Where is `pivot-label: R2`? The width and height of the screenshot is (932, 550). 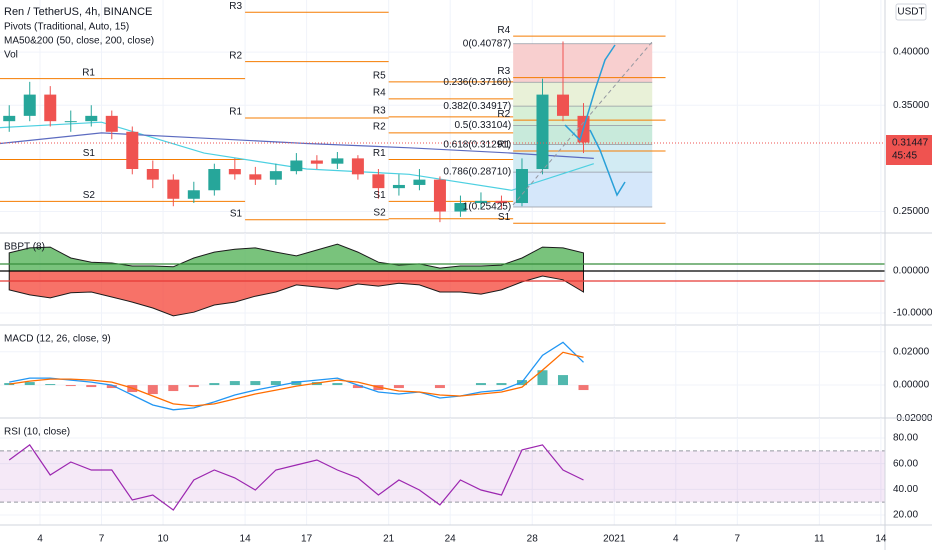
pivot-label: R2 is located at coordinates (379, 127).